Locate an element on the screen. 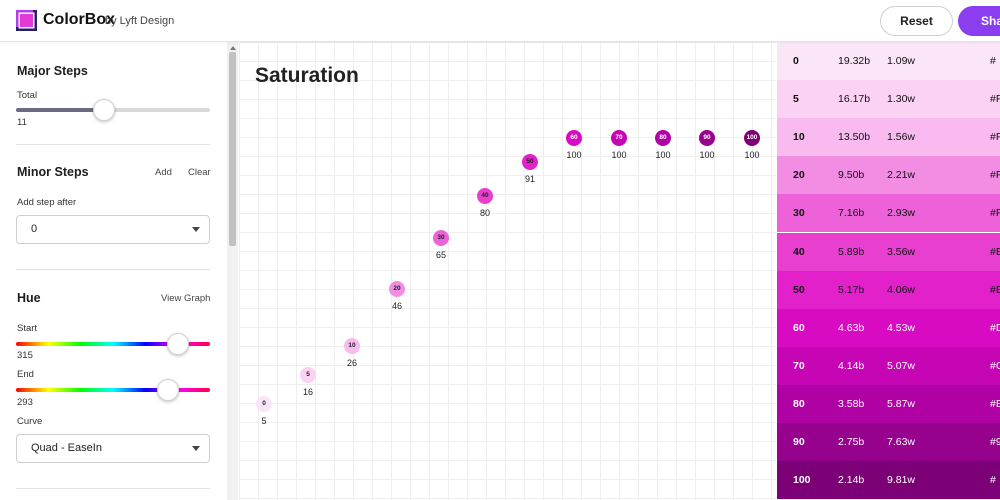  graph-point-handle: 40 is located at coordinates (485, 196).